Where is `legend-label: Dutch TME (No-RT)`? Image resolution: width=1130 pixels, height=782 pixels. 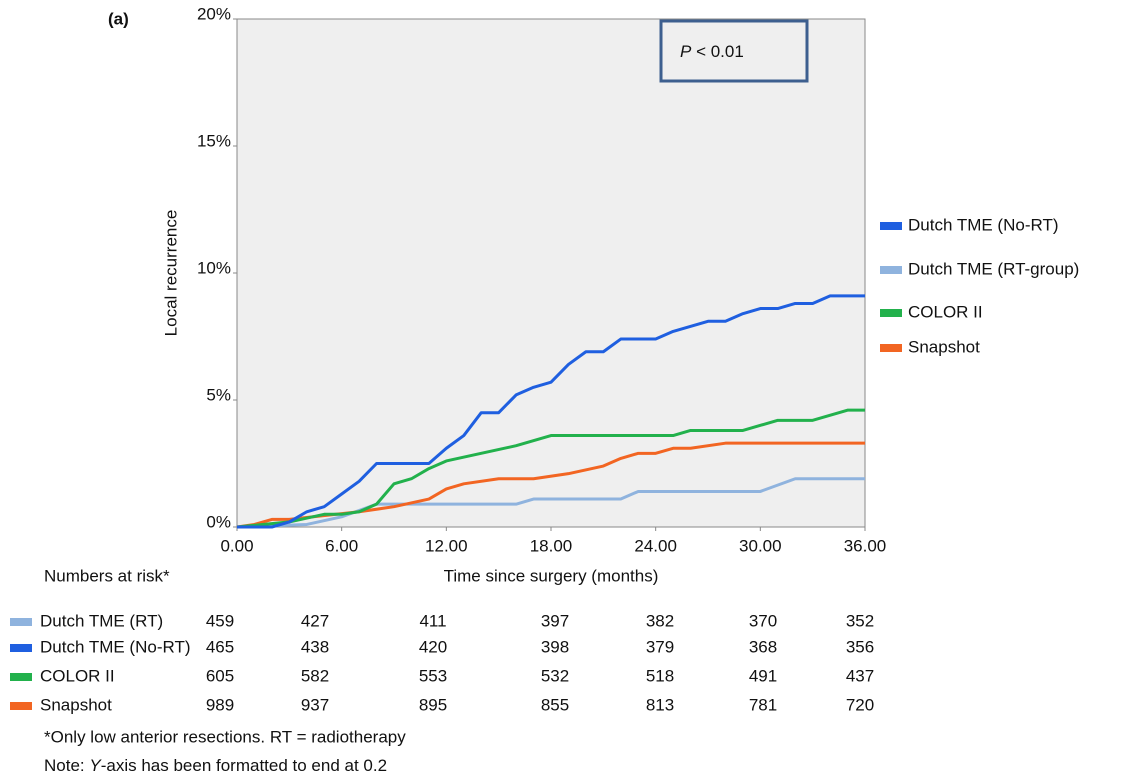 legend-label: Dutch TME (No-RT) is located at coordinates (983, 224).